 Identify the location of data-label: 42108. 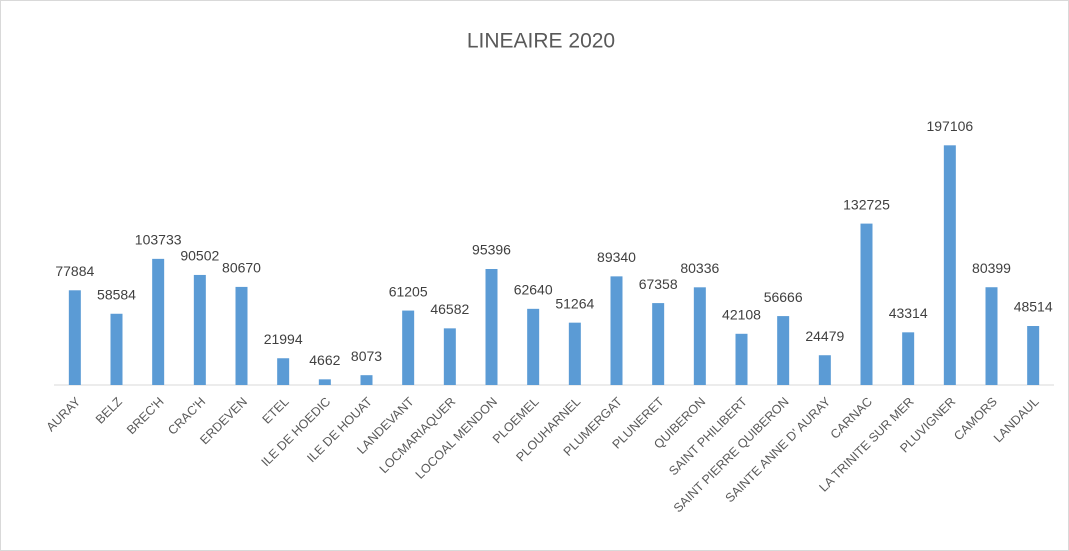
(741, 314).